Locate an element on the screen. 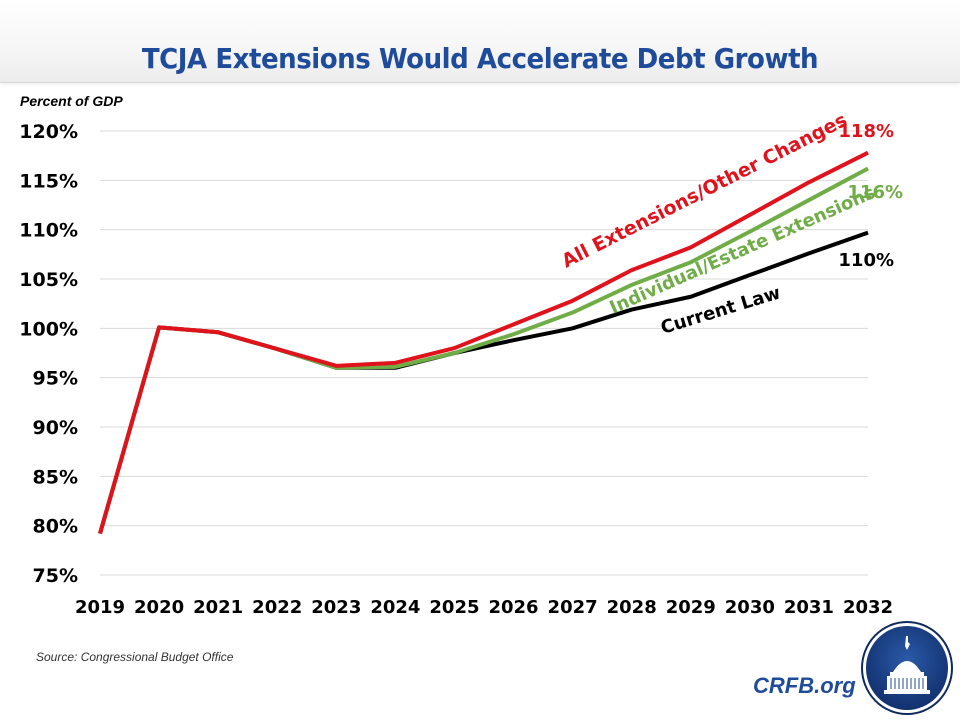  header-band is located at coordinates (480, 41).